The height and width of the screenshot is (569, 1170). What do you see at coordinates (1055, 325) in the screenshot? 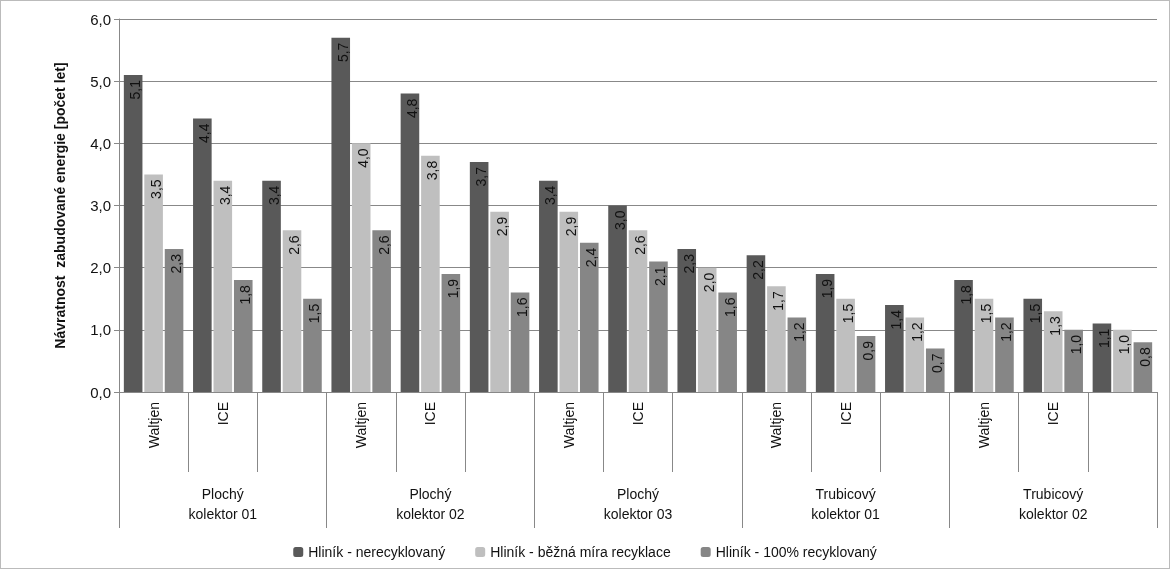
I see `data-label: 1,3` at bounding box center [1055, 325].